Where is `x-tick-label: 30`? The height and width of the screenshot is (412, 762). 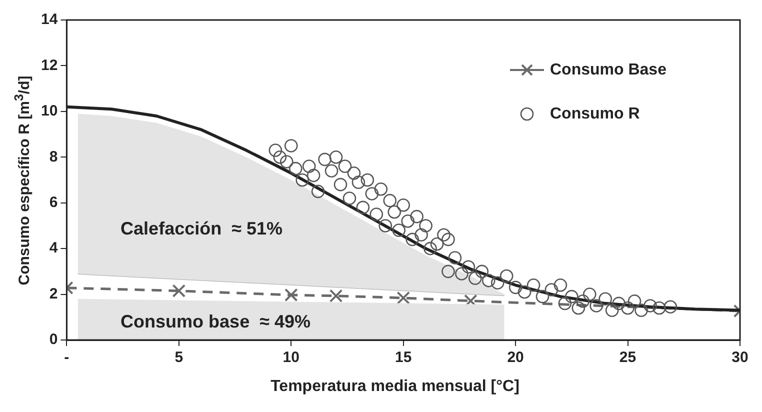 x-tick-label: 30 is located at coordinates (740, 357).